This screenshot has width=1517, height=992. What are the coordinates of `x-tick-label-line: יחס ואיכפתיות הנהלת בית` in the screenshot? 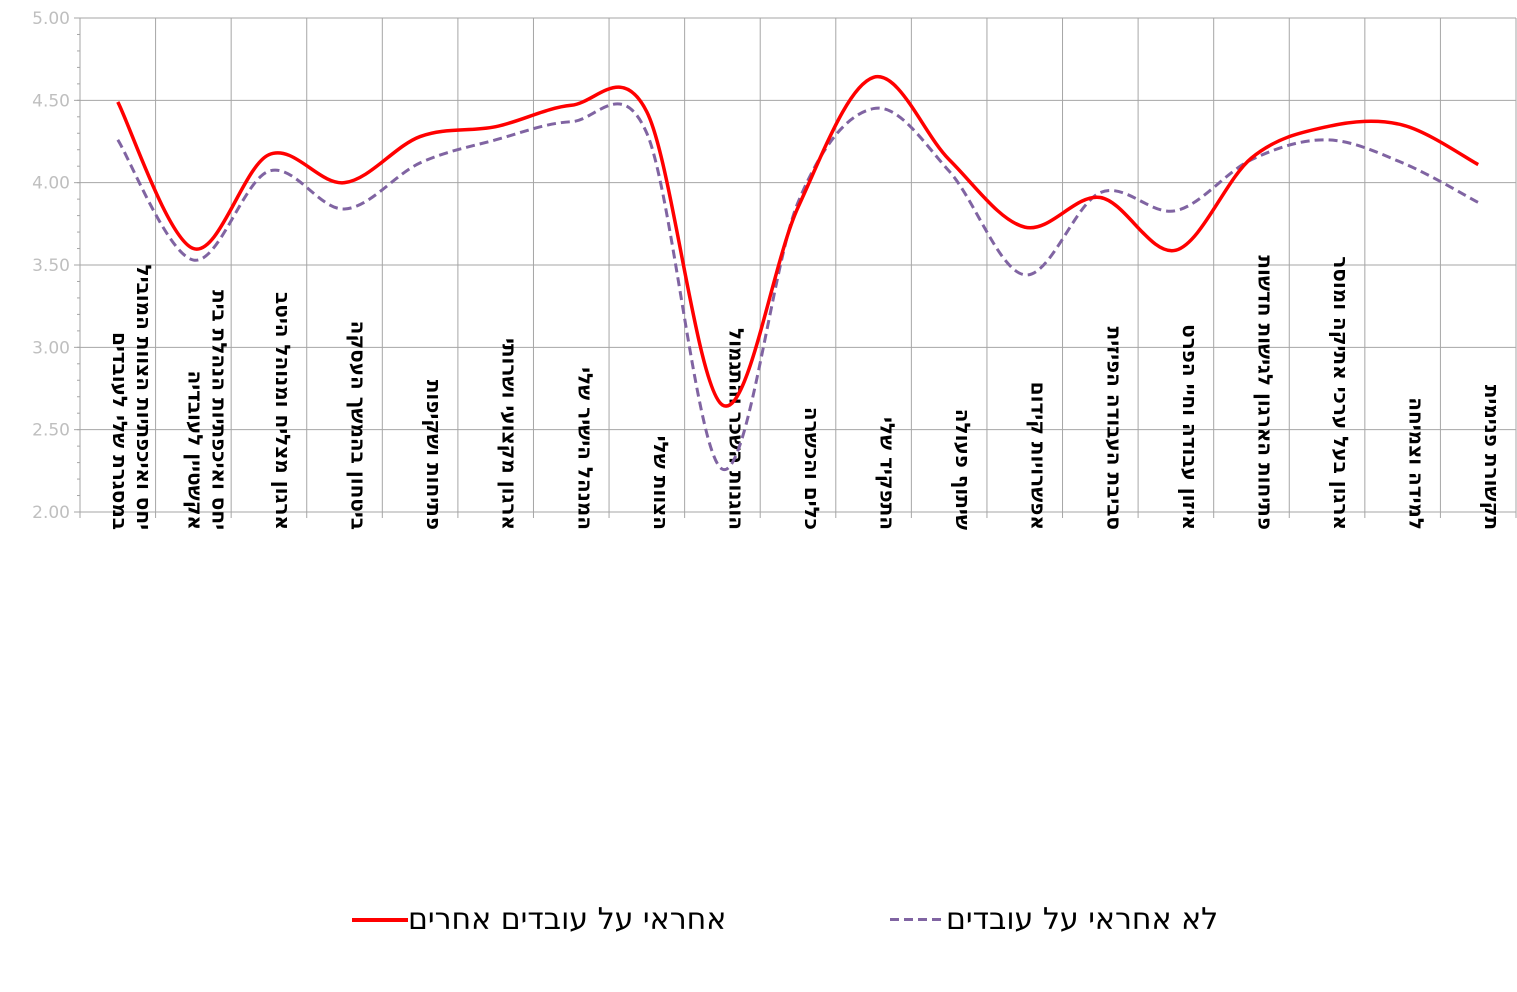 It's located at (219, 410).